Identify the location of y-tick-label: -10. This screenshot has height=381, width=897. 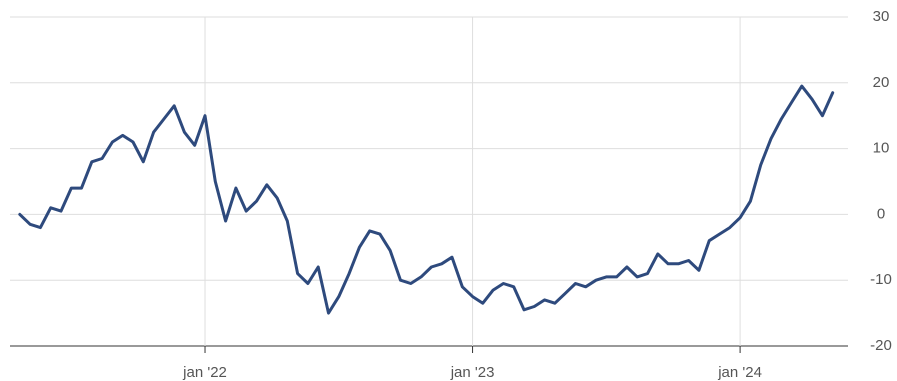
(881, 279).